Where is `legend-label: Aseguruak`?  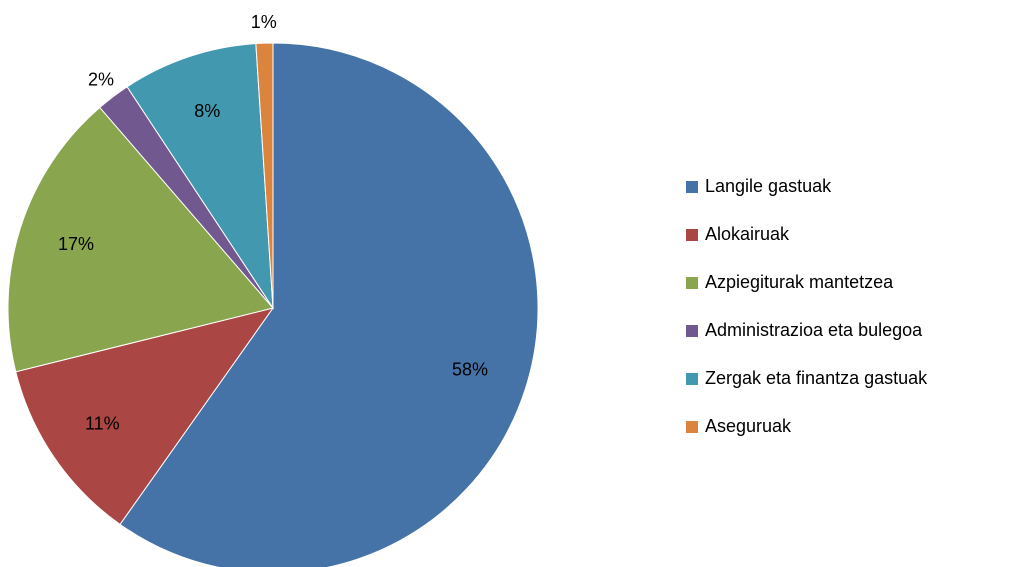
legend-label: Aseguruak is located at coordinates (748, 426).